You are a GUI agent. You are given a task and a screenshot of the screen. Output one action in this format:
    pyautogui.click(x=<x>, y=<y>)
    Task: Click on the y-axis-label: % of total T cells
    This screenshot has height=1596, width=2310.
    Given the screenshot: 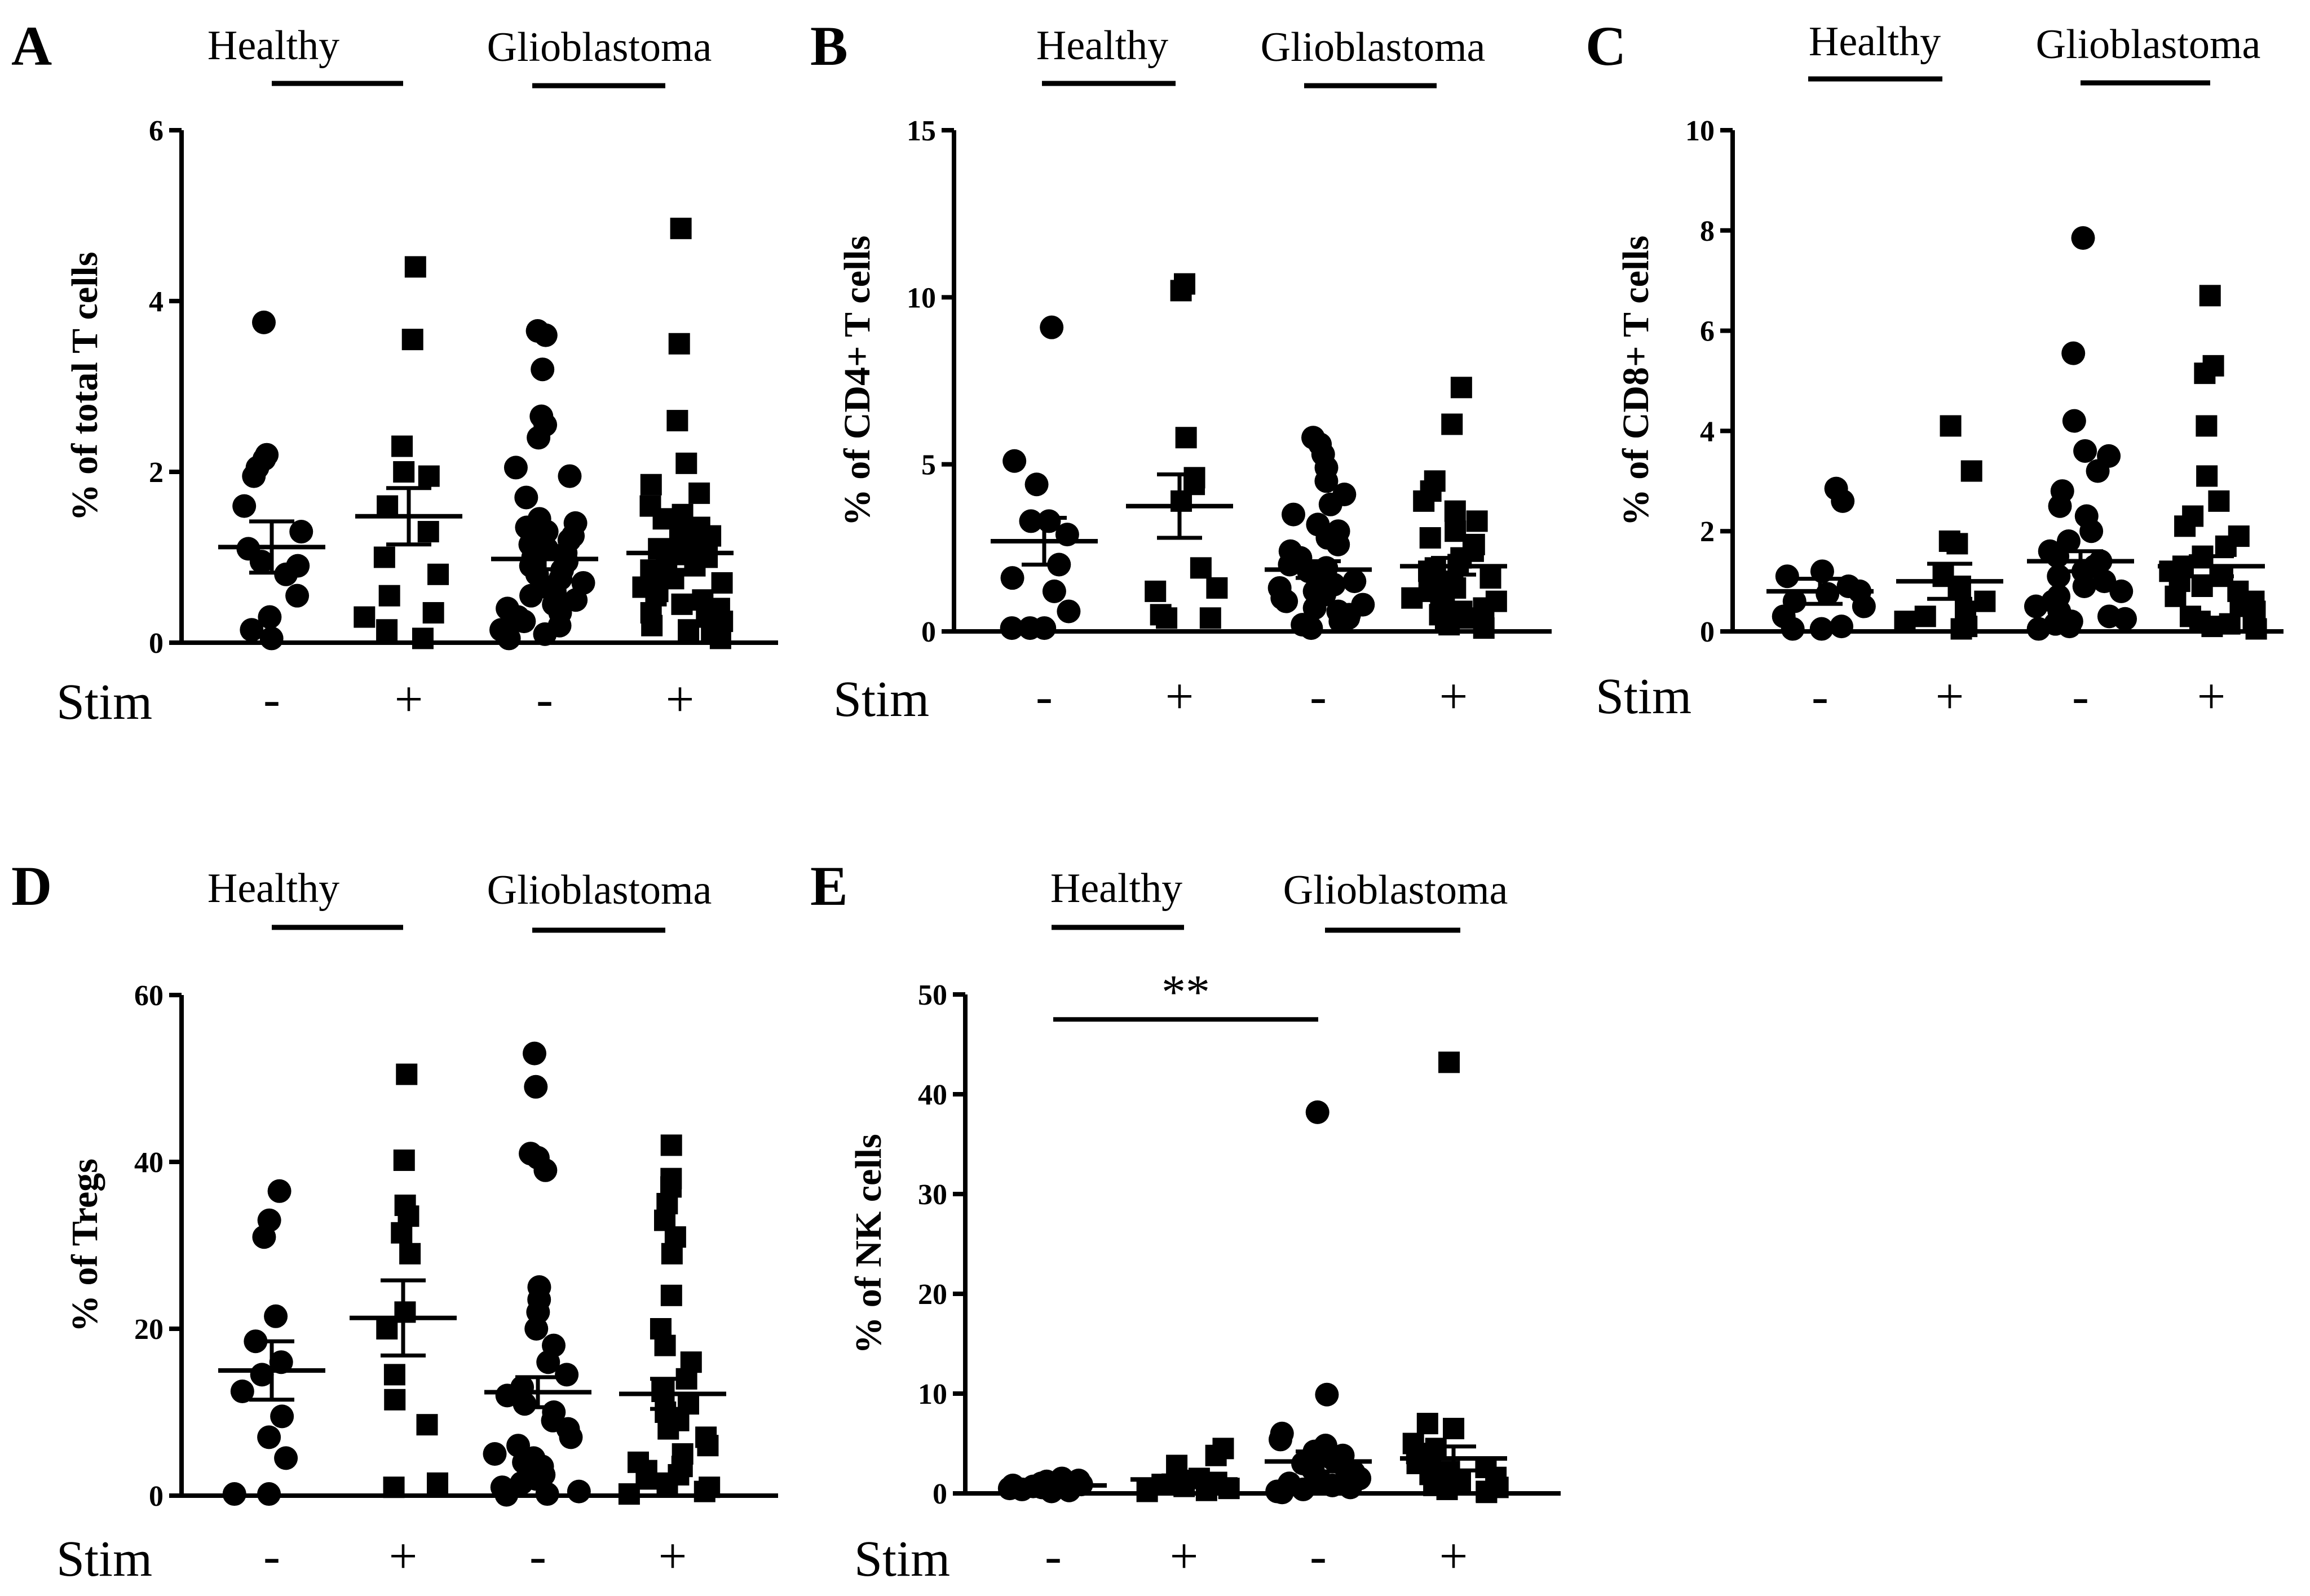 What is the action you would take?
    pyautogui.click(x=84, y=386)
    